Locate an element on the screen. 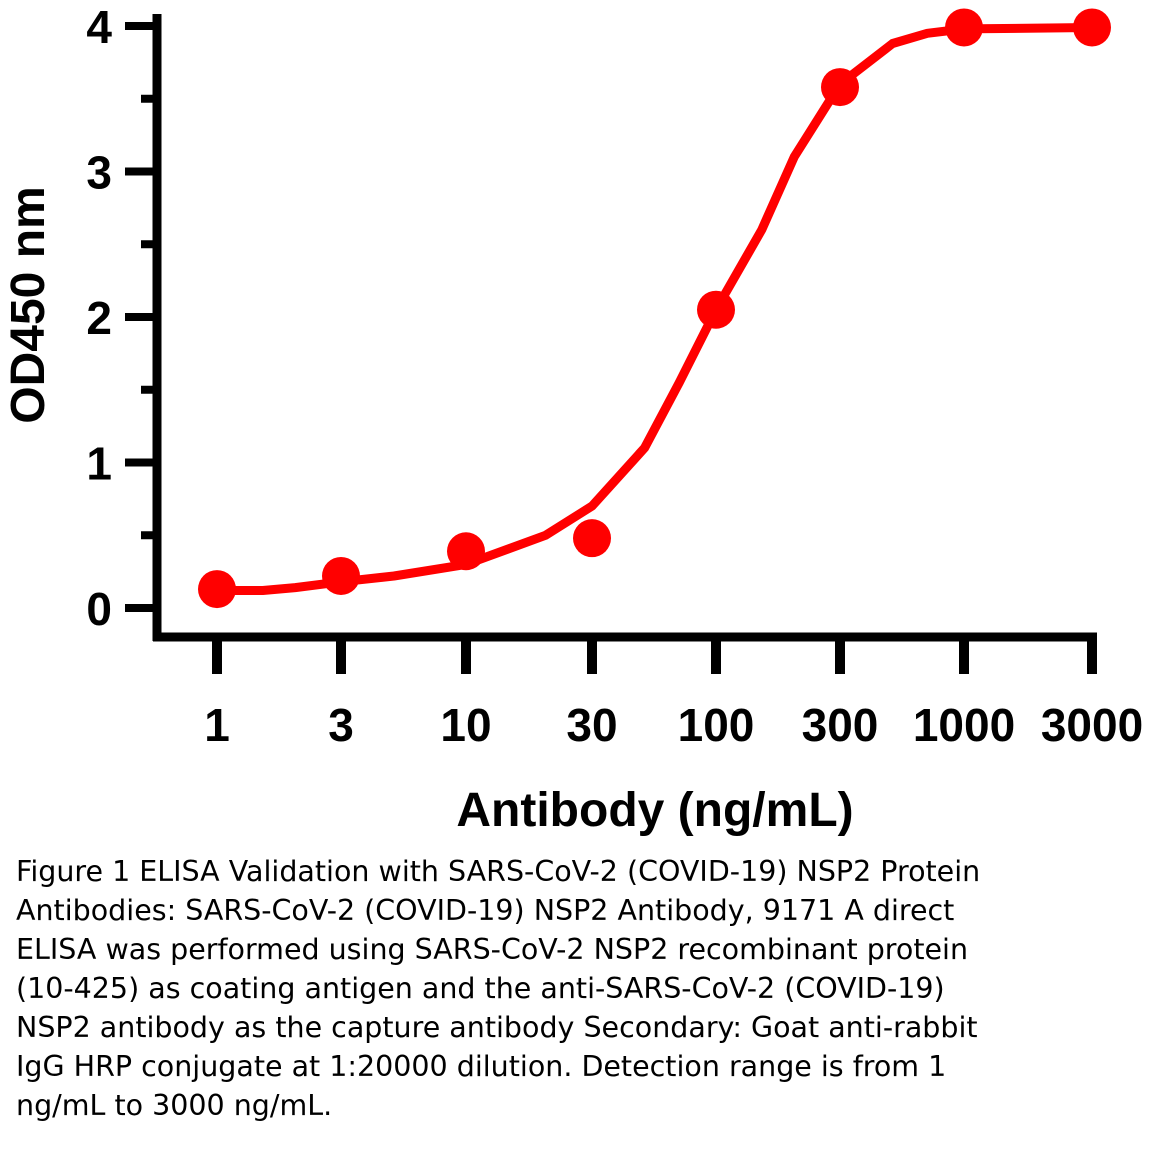 The height and width of the screenshot is (1176, 1152). y-axis-label: OD450 nm is located at coordinates (28, 304).